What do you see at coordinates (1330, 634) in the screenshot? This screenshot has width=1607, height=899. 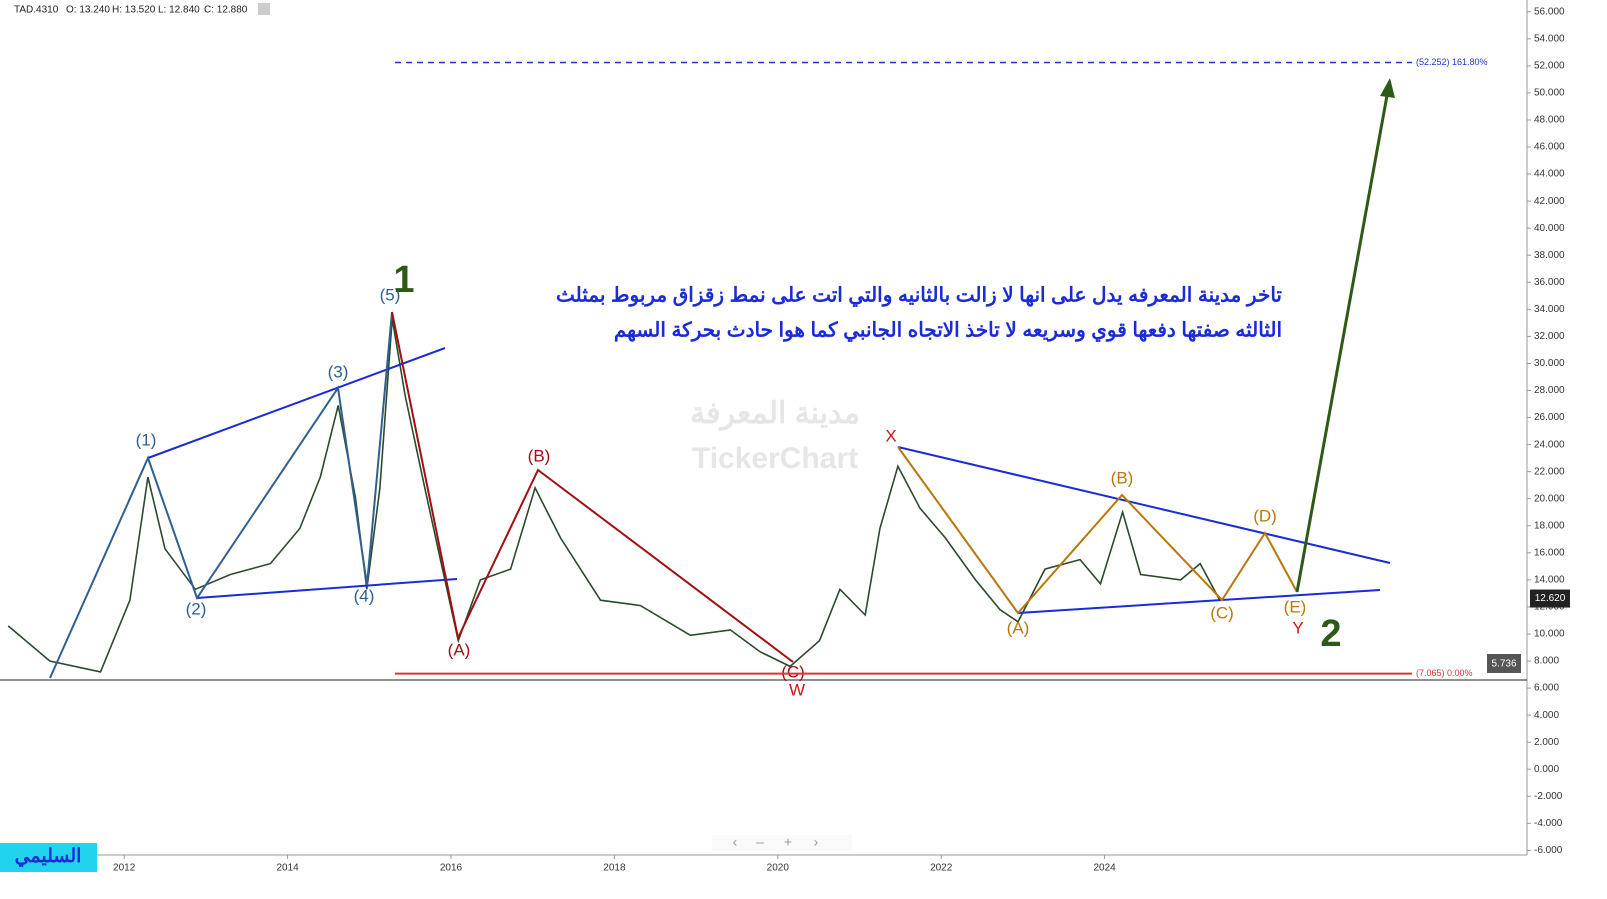 I see `wave-degree: 2` at bounding box center [1330, 634].